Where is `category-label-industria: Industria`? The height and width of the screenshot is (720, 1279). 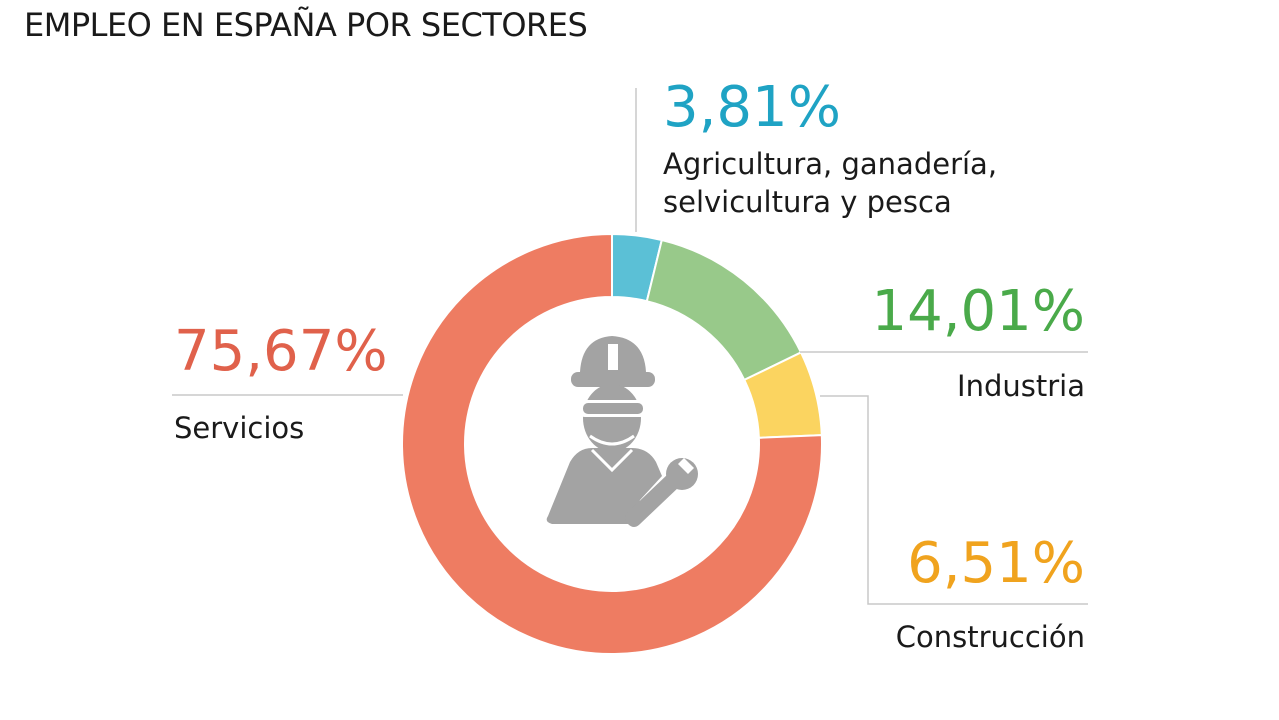 category-label-industria: Industria is located at coordinates (1021, 386).